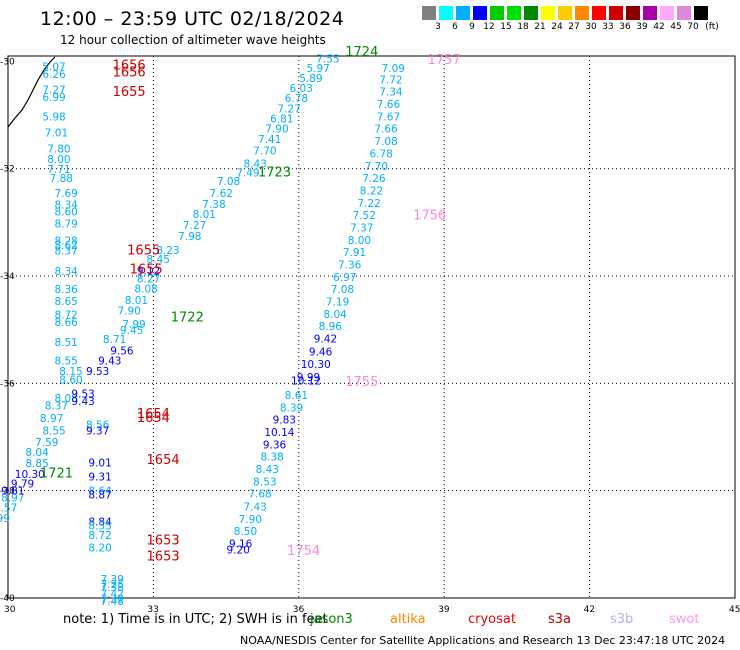  I want to click on satellite-label: jason3, so click(331, 619).